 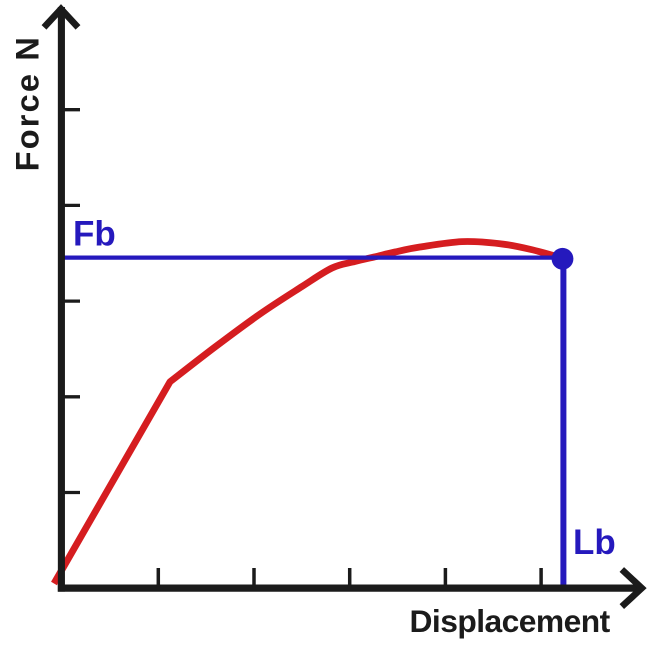 I want to click on svg-text: Force N, so click(x=28, y=103).